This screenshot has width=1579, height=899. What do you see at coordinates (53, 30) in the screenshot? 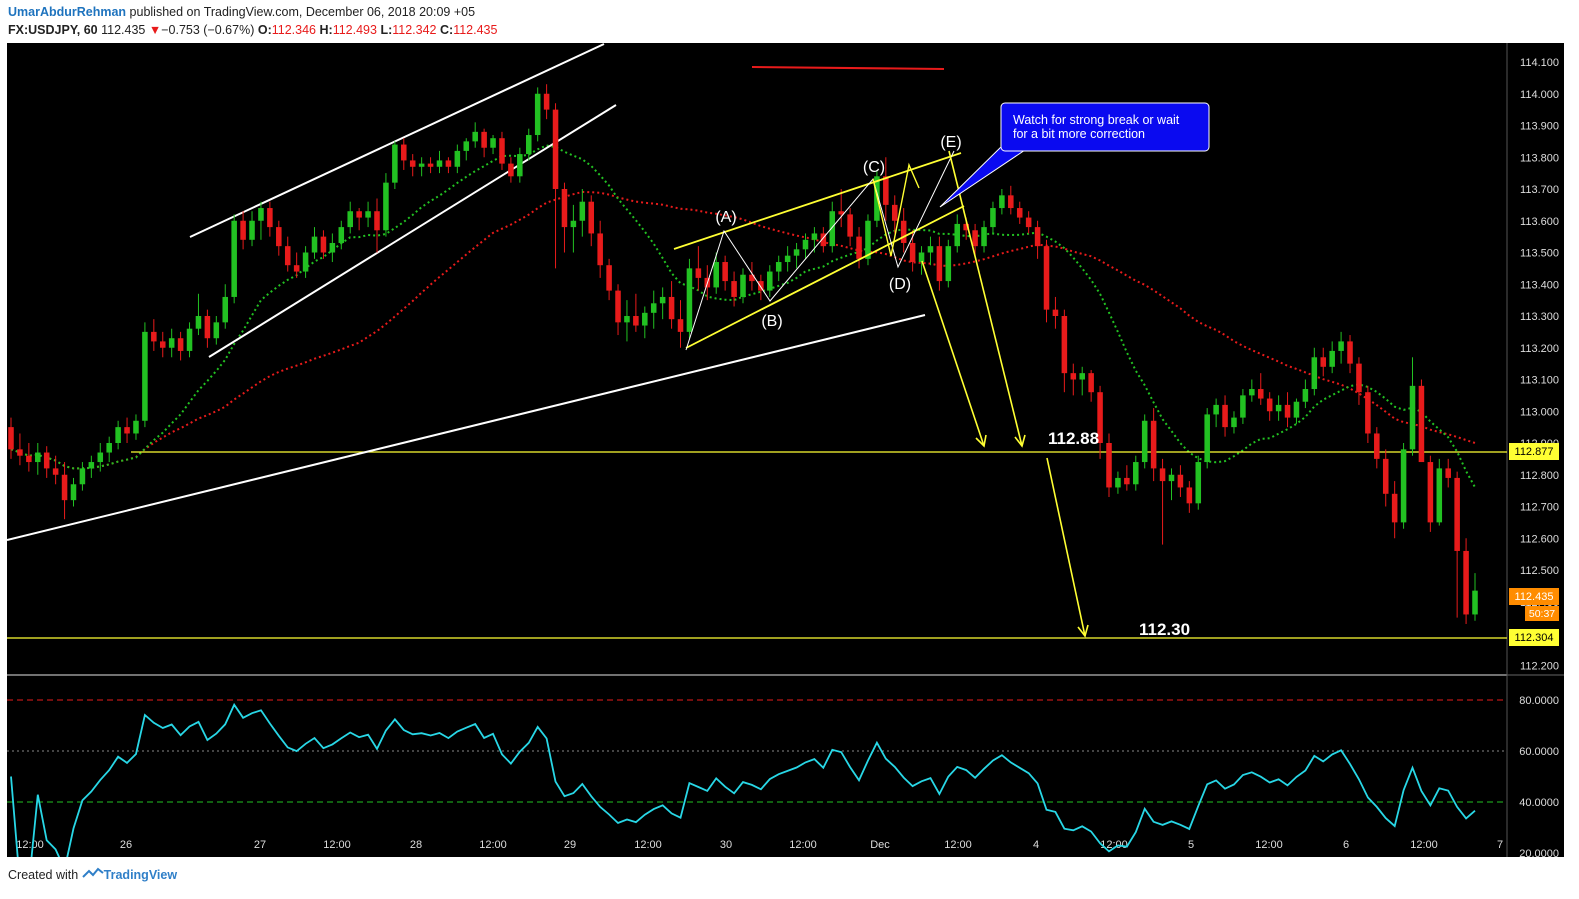
I see `symbol-label: FX:USDJPY, 60` at bounding box center [53, 30].